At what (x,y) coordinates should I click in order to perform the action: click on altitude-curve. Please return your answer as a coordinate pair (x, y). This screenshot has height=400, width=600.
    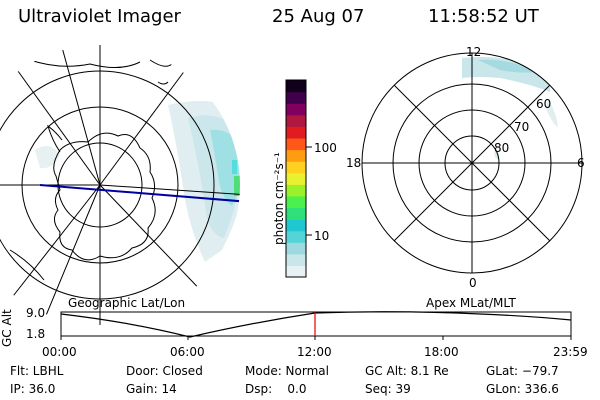
    Looking at the image, I should click on (316, 324).